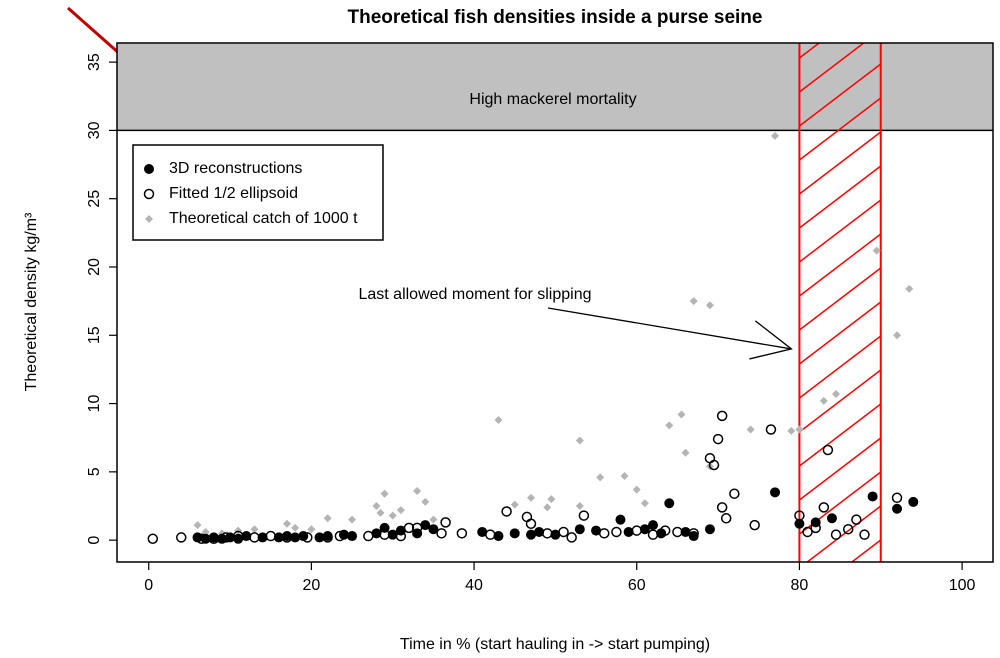 The width and height of the screenshot is (1000, 658). What do you see at coordinates (233, 193) in the screenshot?
I see `legend-label: Fitted 1/2 ellipsoid` at bounding box center [233, 193].